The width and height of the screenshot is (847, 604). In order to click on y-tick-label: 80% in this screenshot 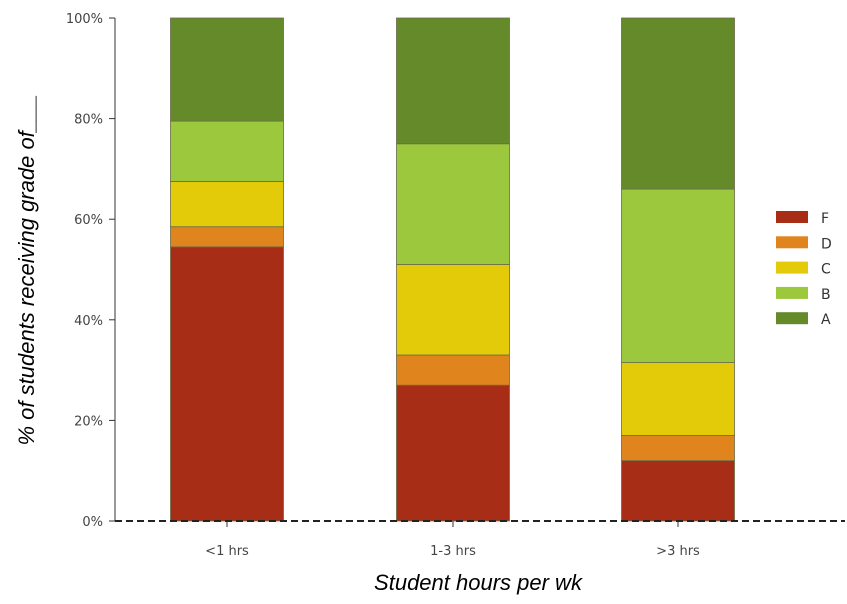, I will do `click(88, 120)`.